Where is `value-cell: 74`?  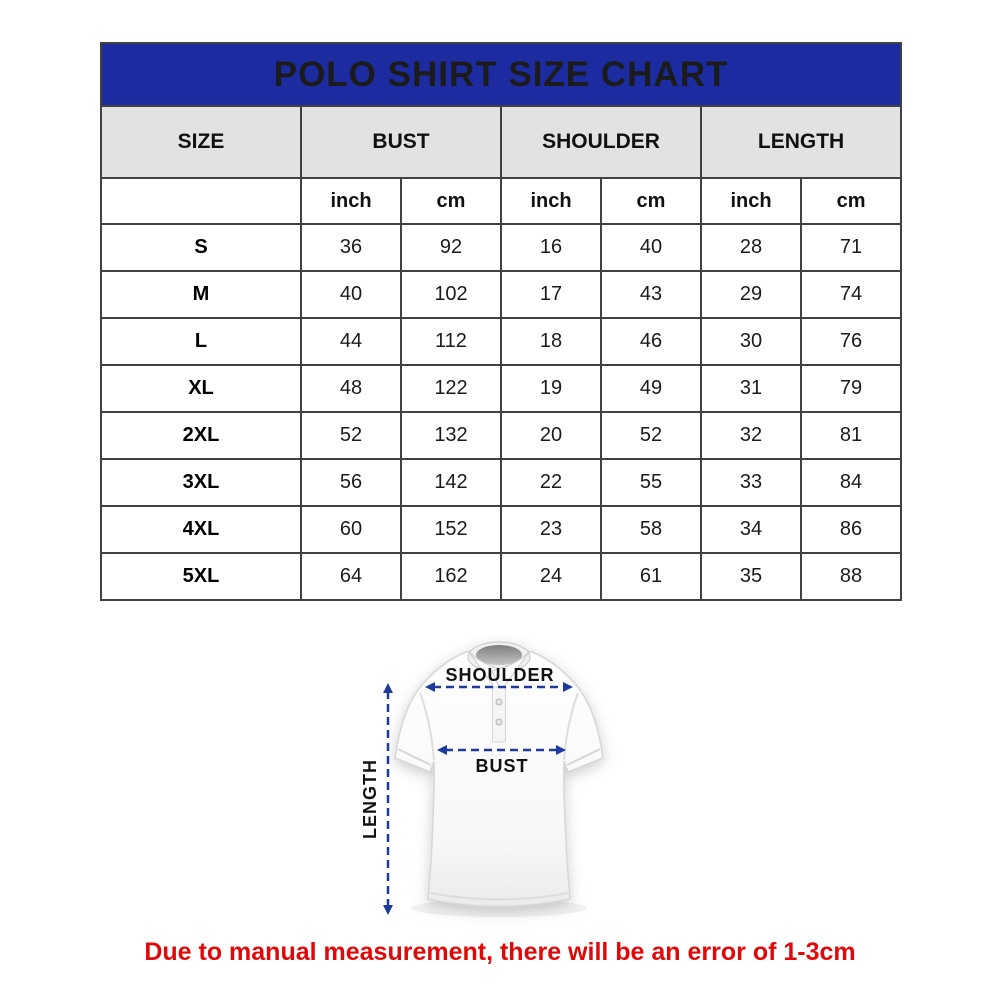 value-cell: 74 is located at coordinates (851, 294).